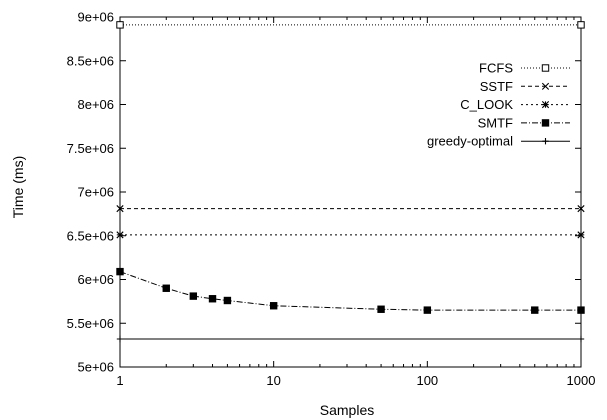  Describe the element at coordinates (496, 86) in the screenshot. I see `legend-label: SSTF` at that location.